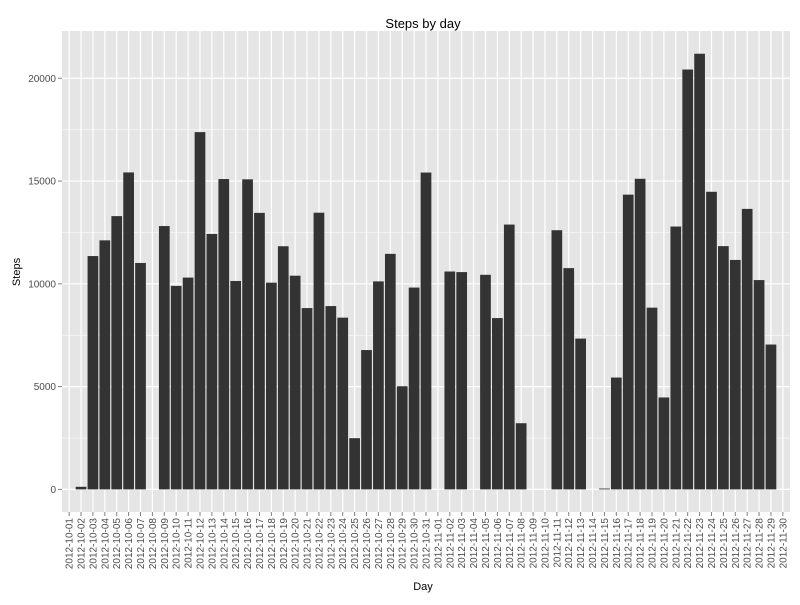 The height and width of the screenshot is (605, 800). What do you see at coordinates (82, 544) in the screenshot?
I see `x-tick-label: 2012-10-02` at bounding box center [82, 544].